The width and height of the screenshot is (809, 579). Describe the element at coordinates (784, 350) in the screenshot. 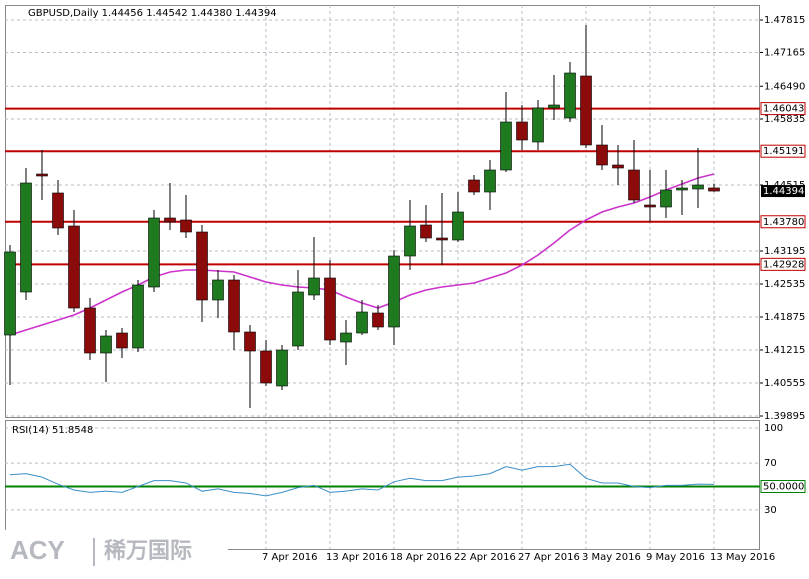

I see `y-tick-label: 1.41215` at that location.